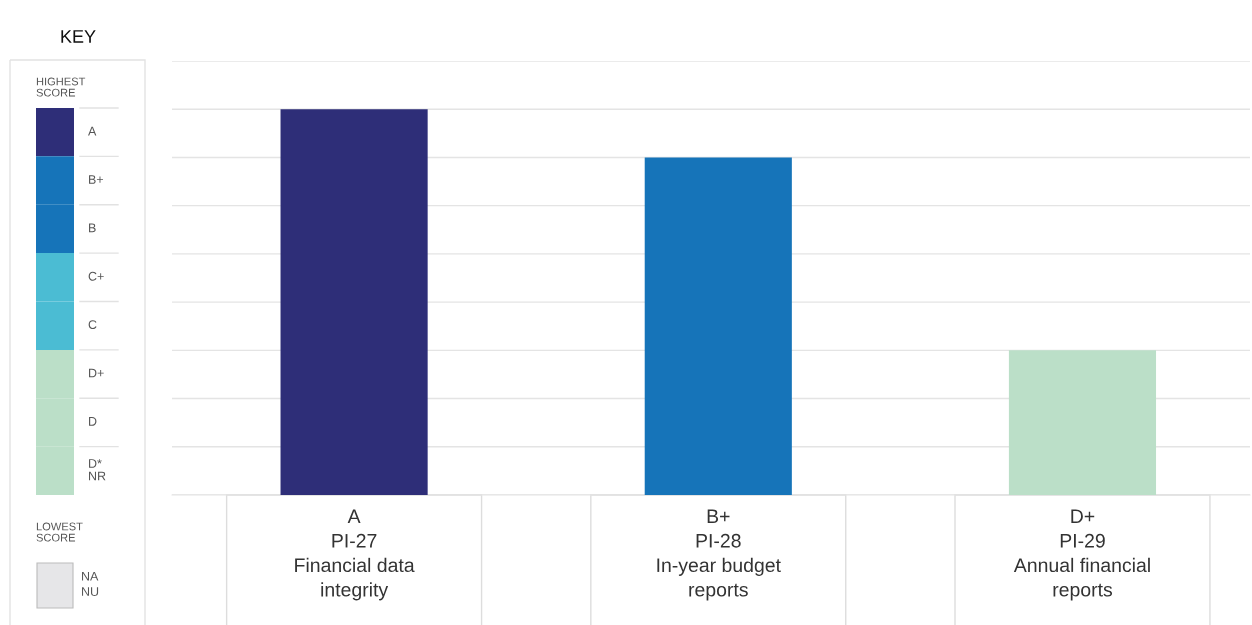 The image size is (1252, 625). I want to click on category-label: B+, so click(96, 179).